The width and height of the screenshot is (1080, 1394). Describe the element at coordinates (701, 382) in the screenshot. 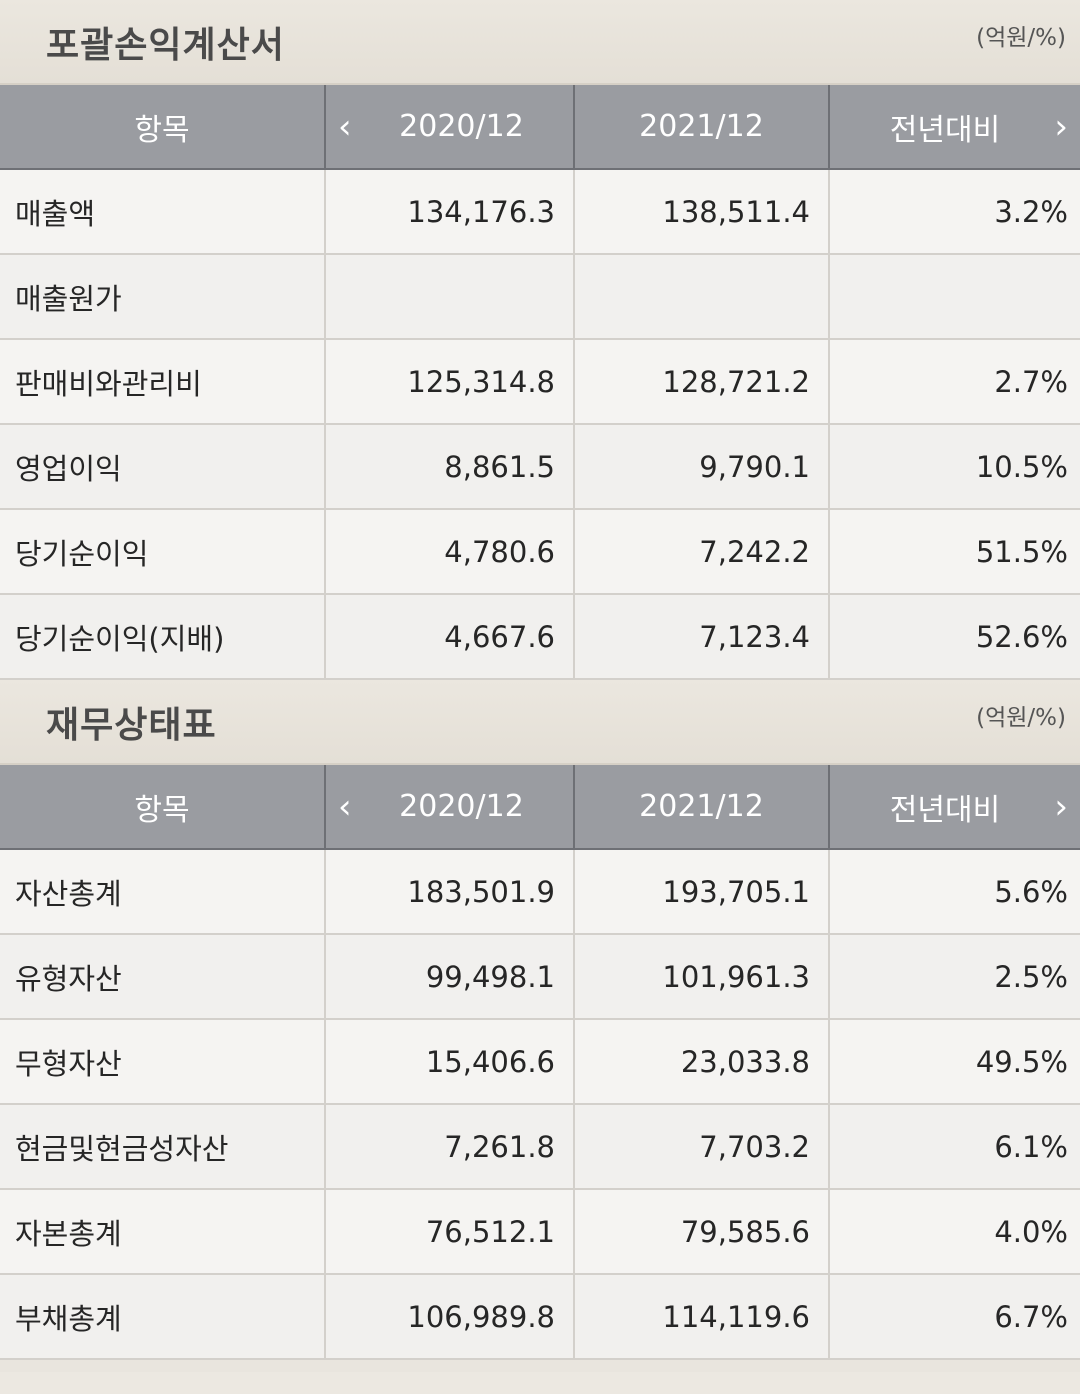

I see `cell-2021: 128,721.2` at that location.